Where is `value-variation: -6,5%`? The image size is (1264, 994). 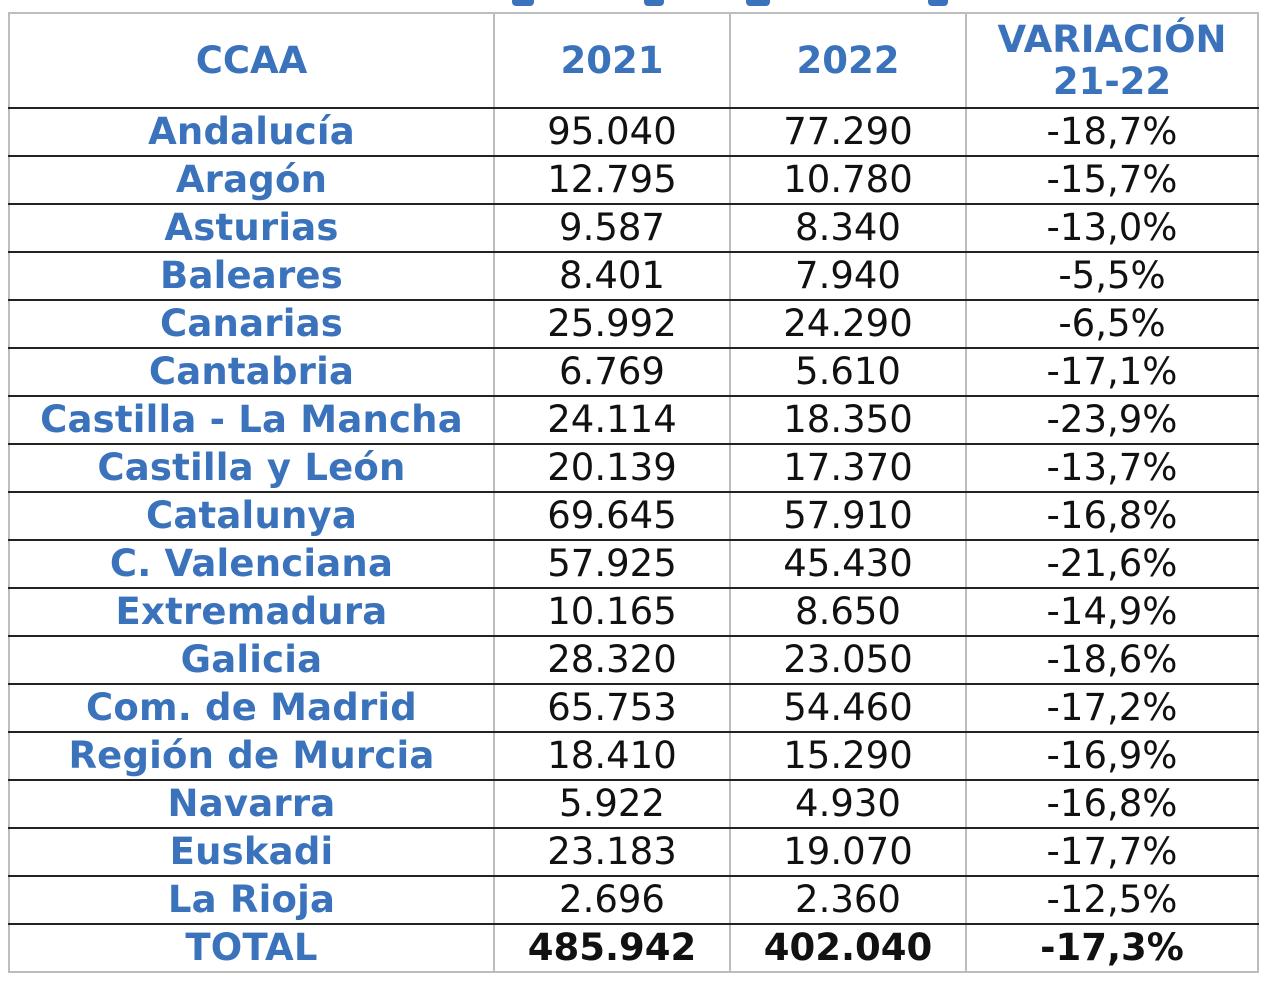
value-variation: -6,5% is located at coordinates (1112, 324).